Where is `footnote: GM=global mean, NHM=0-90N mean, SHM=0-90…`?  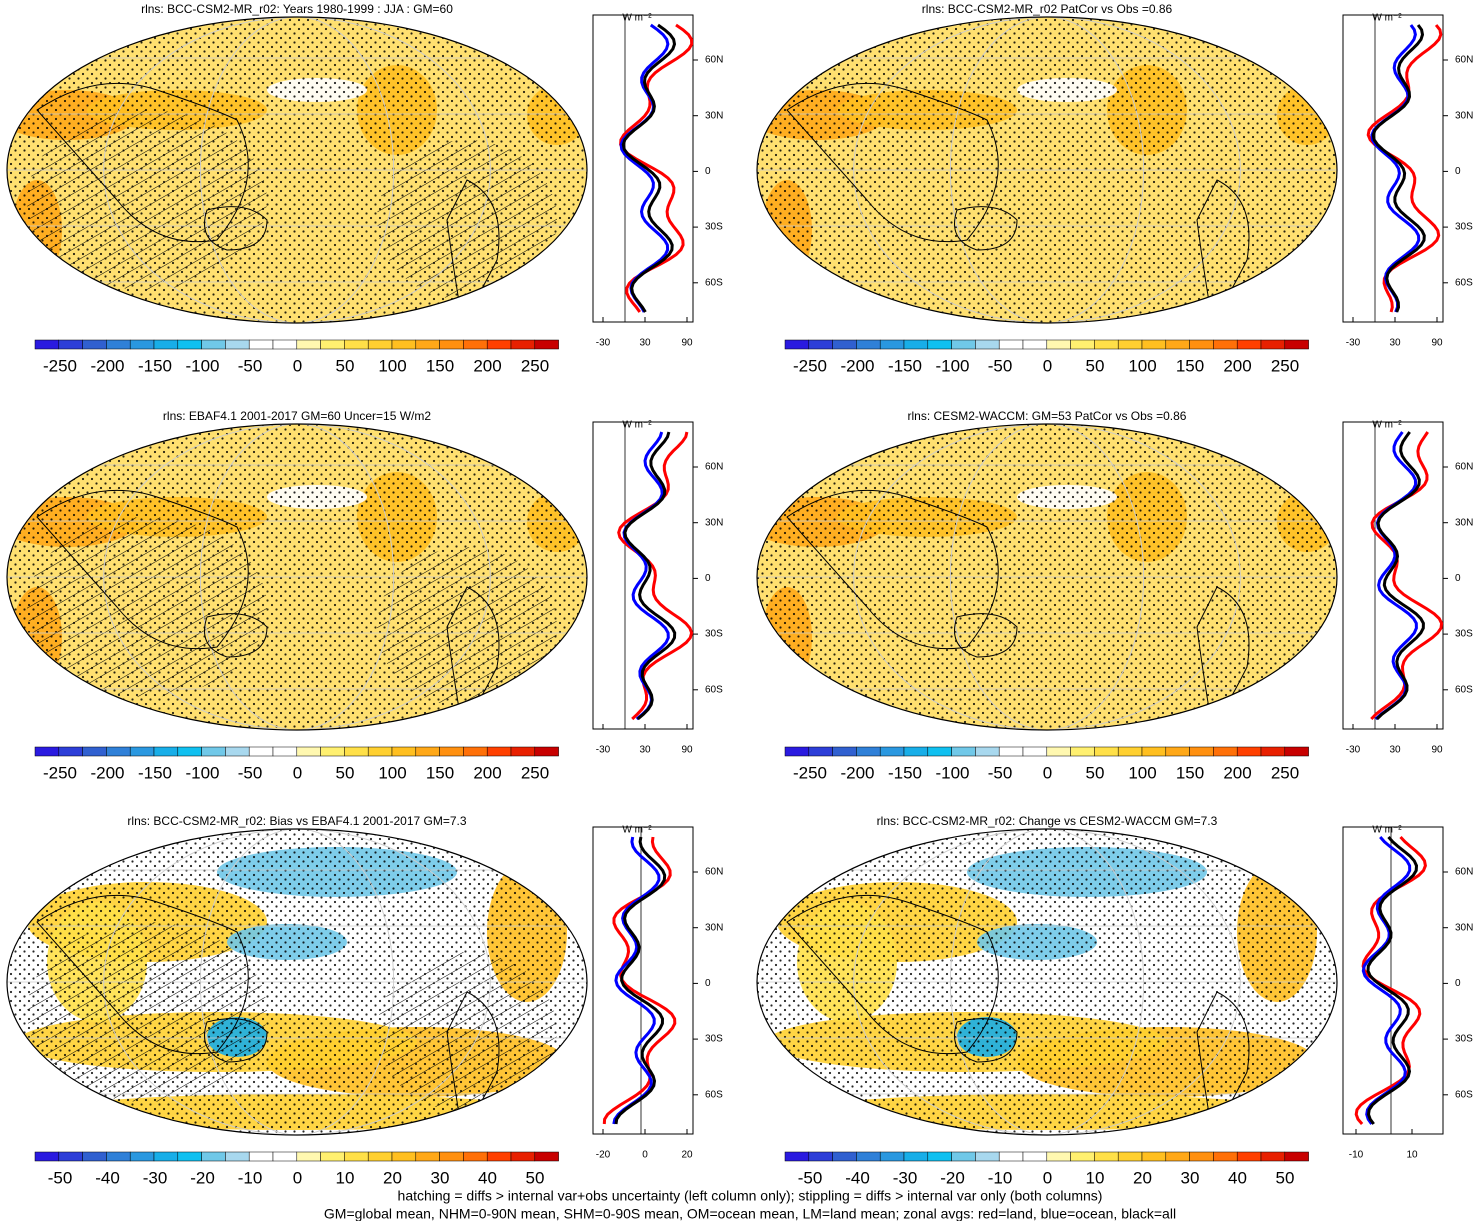 footnote: GM=global mean, NHM=0-90N mean, SHM=0-90… is located at coordinates (750, 1213).